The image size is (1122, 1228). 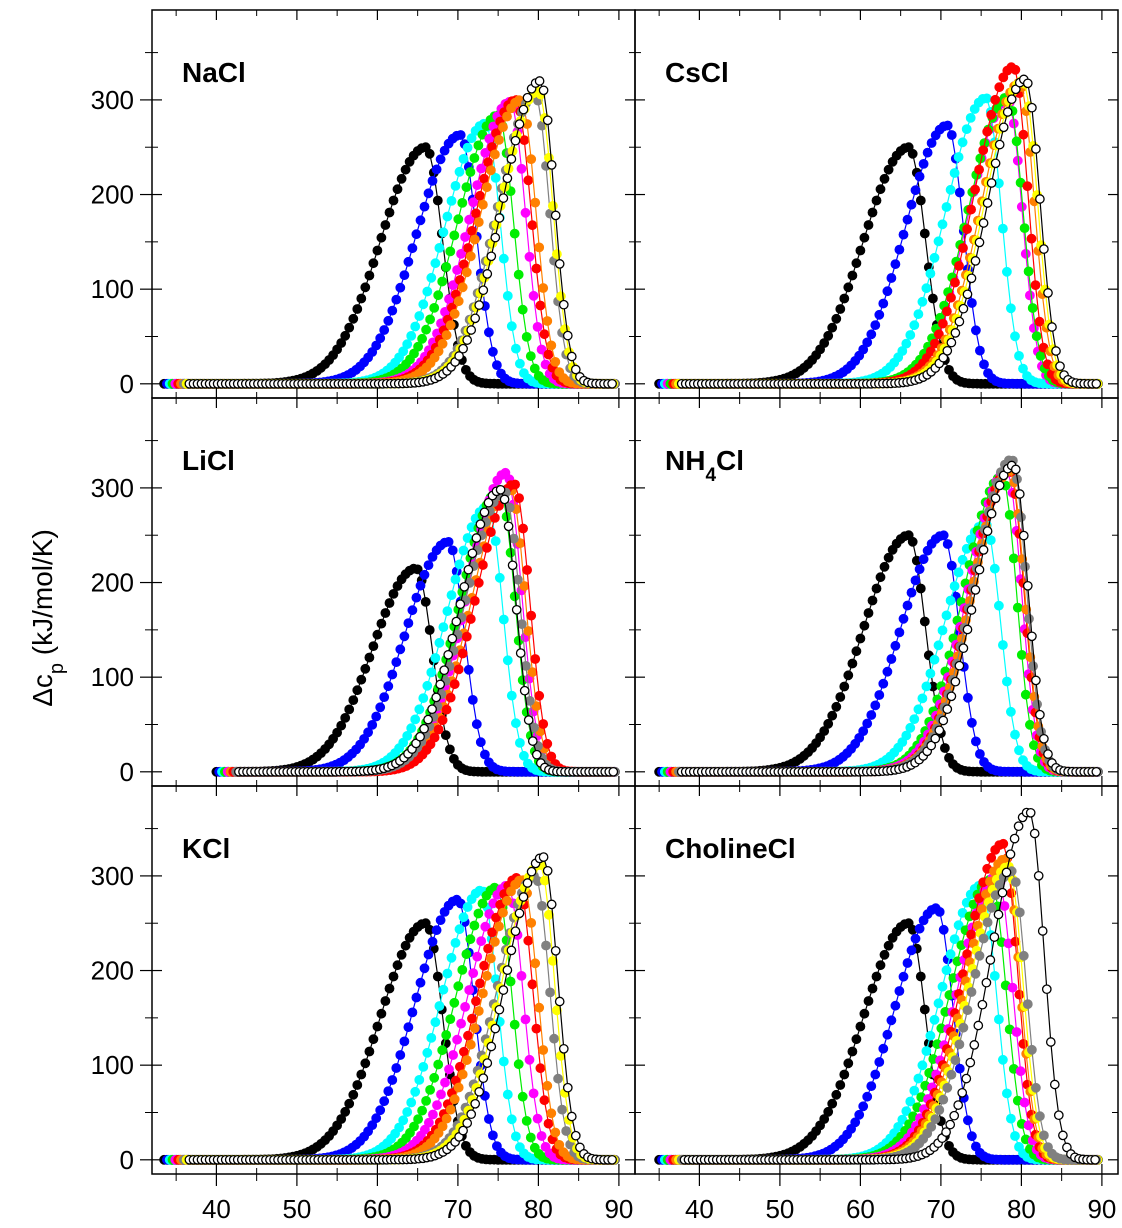 What do you see at coordinates (112, 289) in the screenshot?
I see `y-tick-label: 100` at bounding box center [112, 289].